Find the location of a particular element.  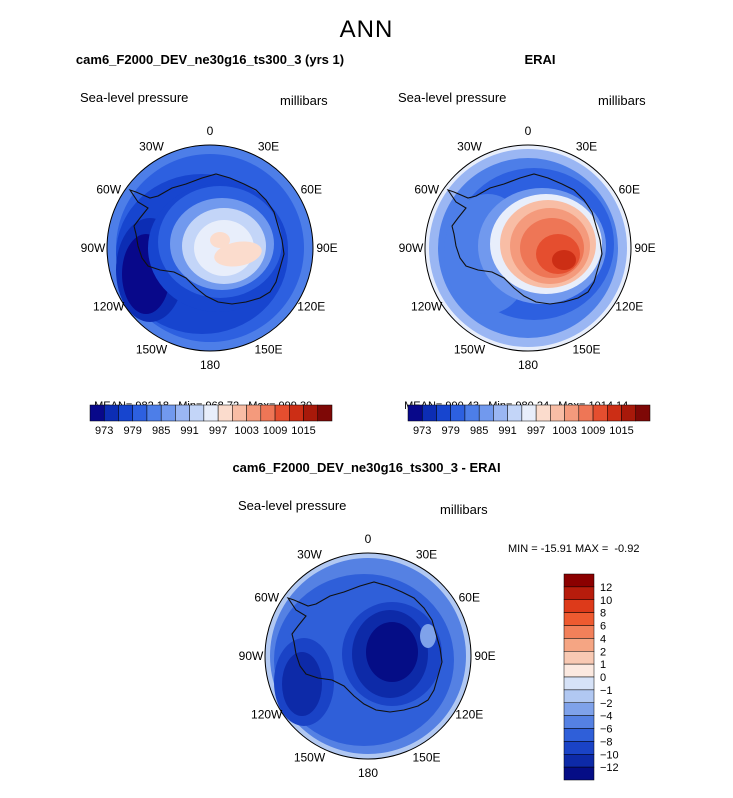

panel-3-colorbar-tick-label: 1 is located at coordinates (603, 665).